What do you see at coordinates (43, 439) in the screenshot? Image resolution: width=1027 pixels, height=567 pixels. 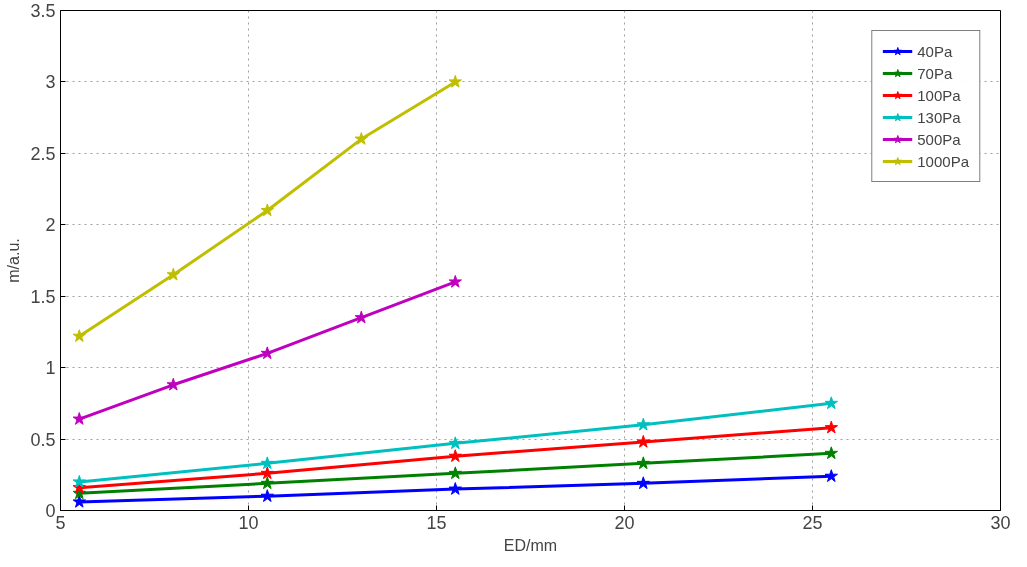 I see `y-tick-label: 0.5` at bounding box center [43, 439].